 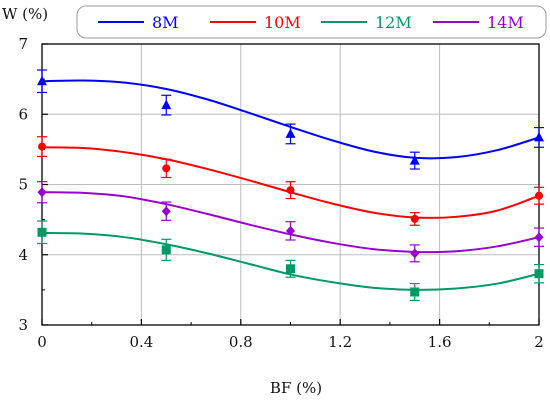 What do you see at coordinates (23, 44) in the screenshot?
I see `y-tick-label: 7` at bounding box center [23, 44].